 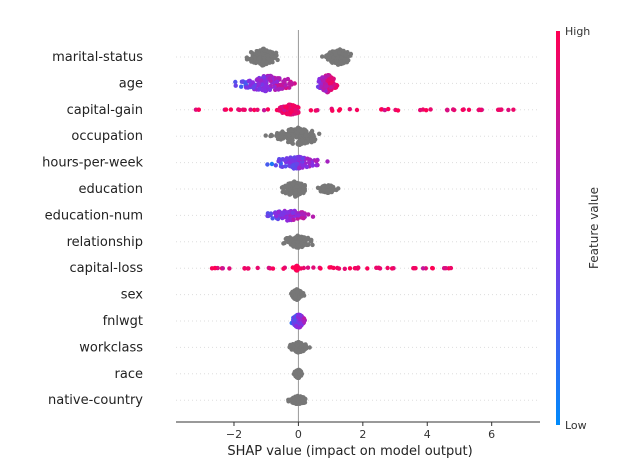 What do you see at coordinates (427, 434) in the screenshot?
I see `x-tick-label: 4` at bounding box center [427, 434].